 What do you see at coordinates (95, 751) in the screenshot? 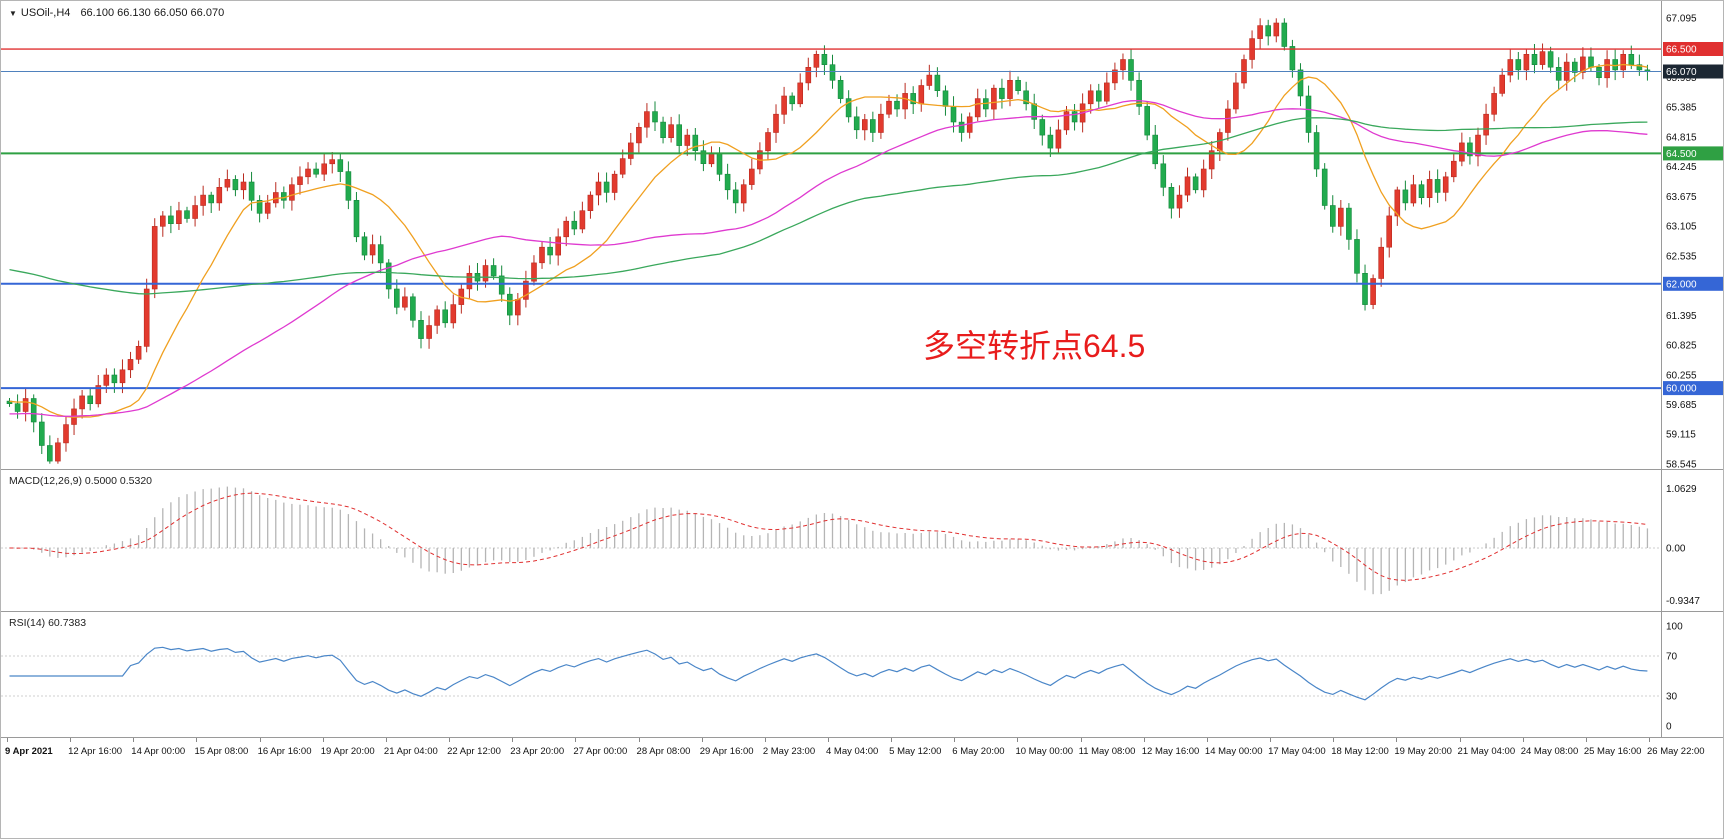
I see `time-axis-label: 12 Apr 16:00` at bounding box center [95, 751].